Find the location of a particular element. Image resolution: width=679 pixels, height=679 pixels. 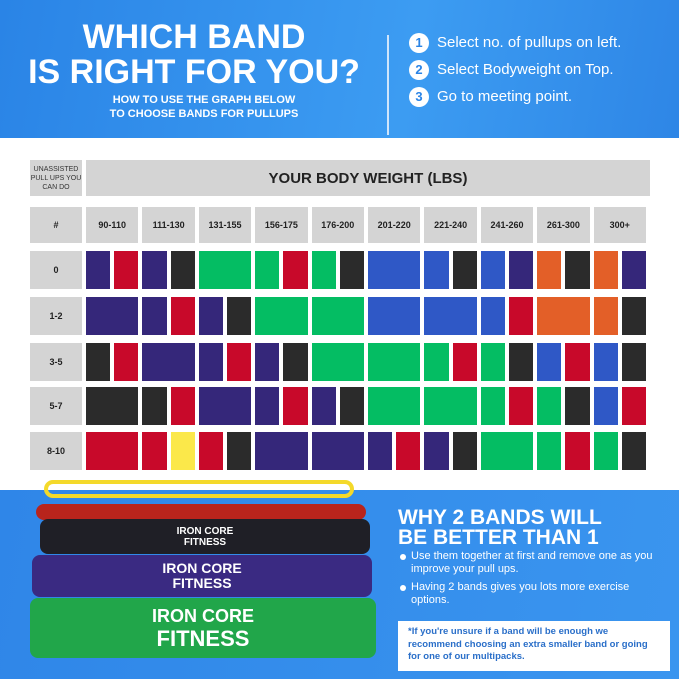

column-header: 221-240 is located at coordinates (450, 225).